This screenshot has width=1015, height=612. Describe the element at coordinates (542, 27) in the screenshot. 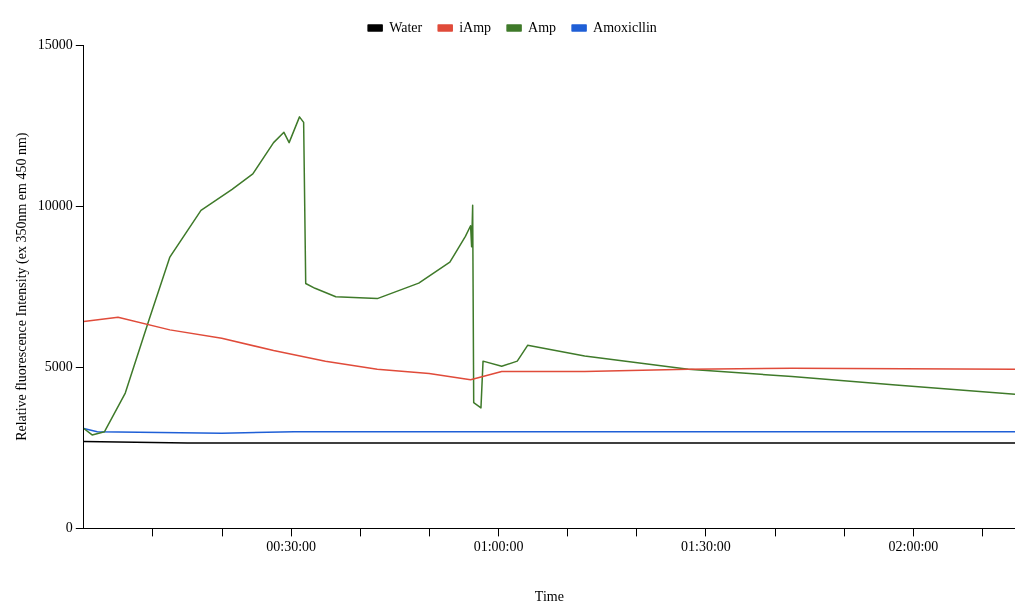

I see `legend-label: Amp` at that location.